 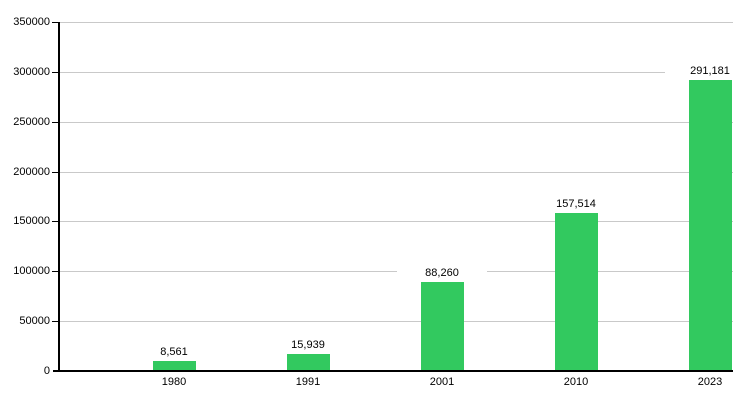 What do you see at coordinates (442, 273) in the screenshot?
I see `bar-value-label: 88,260` at bounding box center [442, 273].